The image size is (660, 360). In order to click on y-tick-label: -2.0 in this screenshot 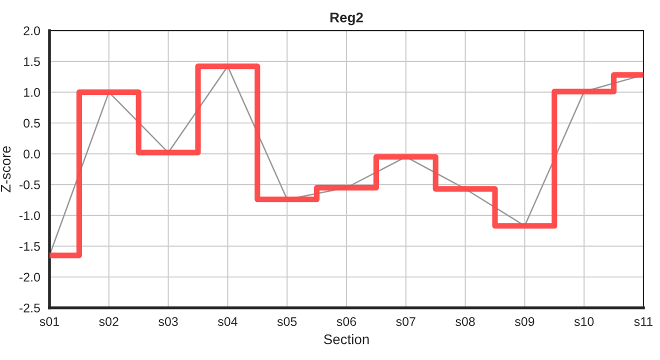, I will do `click(29, 277)`.